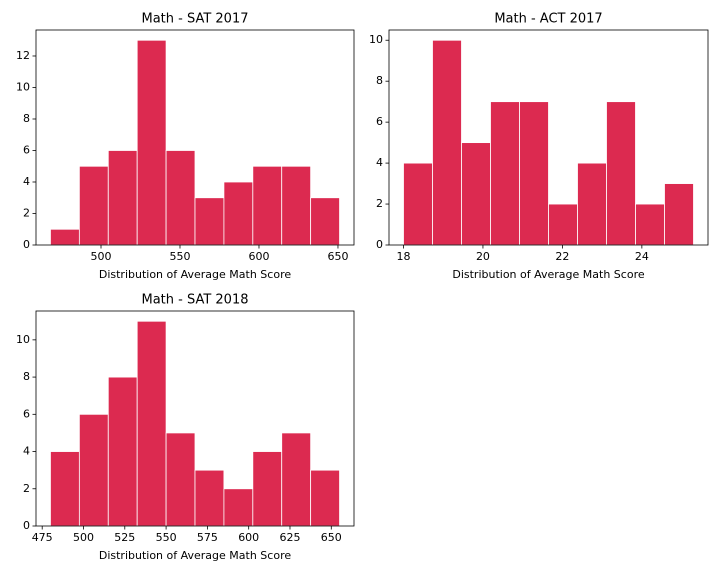 The height and width of the screenshot is (576, 720). I want to click on x-tick-label: 24, so click(642, 256).